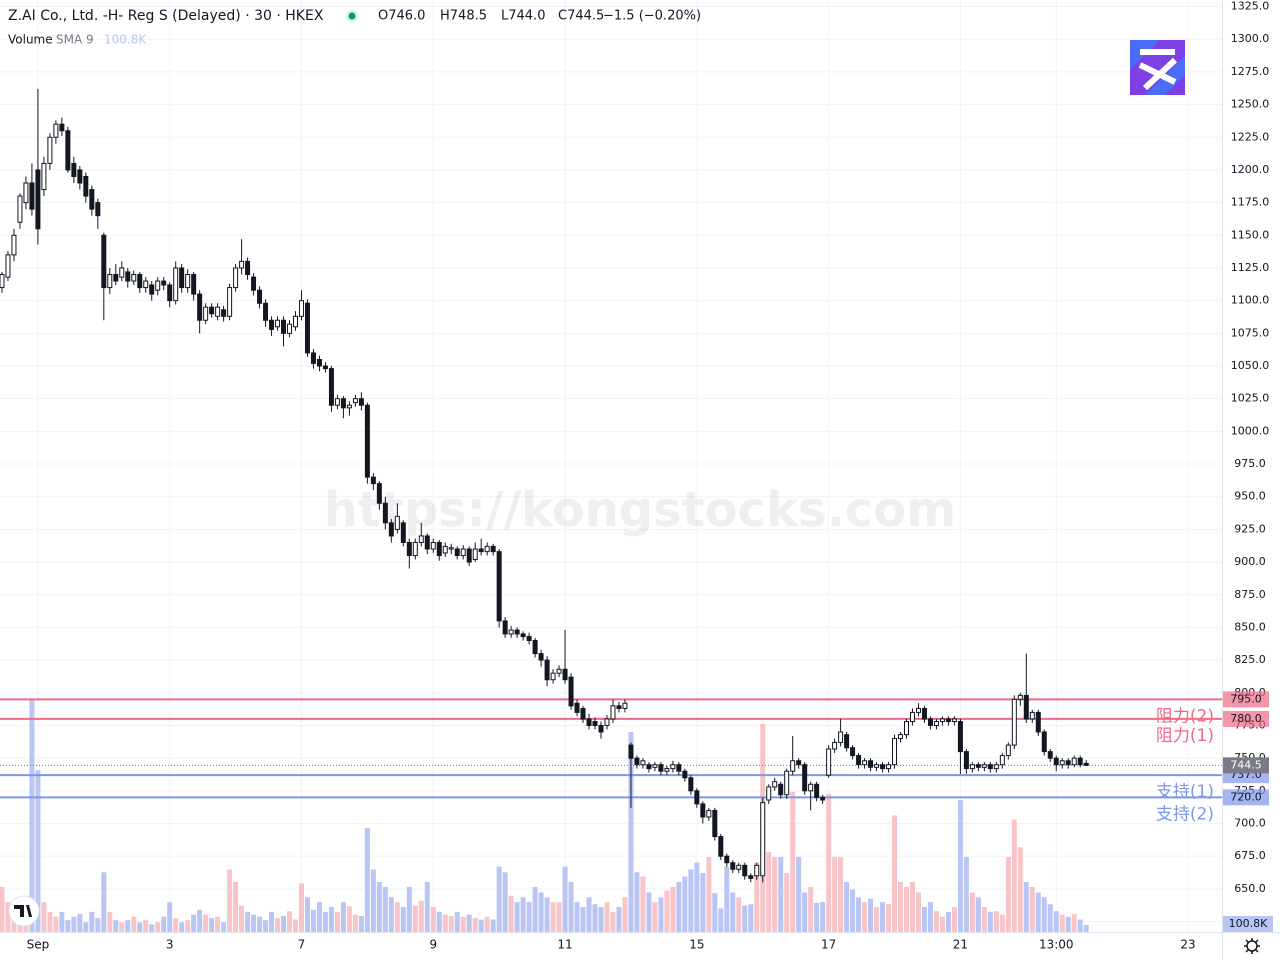 The image size is (1280, 960). Describe the element at coordinates (1246, 718) in the screenshot. I see `level-tag-label: 780.0` at that location.